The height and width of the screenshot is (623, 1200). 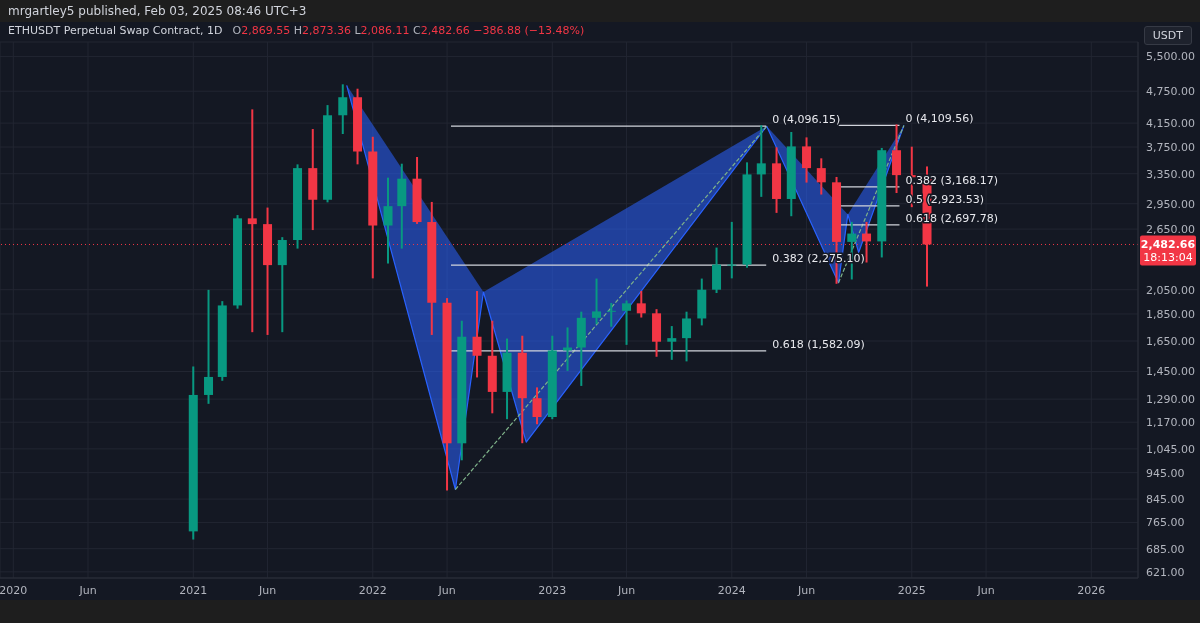 What do you see at coordinates (408, 30) in the screenshot?
I see `text: O2,869.55 H2,873.36 L2,086.11 C2,482.66 −386.88 (−13.48%)` at bounding box center [408, 30].